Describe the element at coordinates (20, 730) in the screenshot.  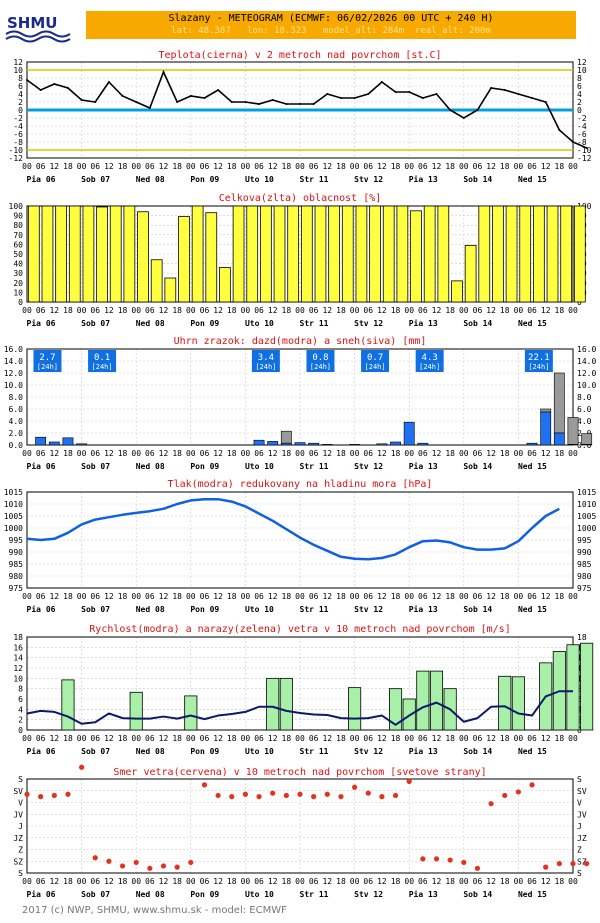
I see `y-tick-label: 0` at that location.